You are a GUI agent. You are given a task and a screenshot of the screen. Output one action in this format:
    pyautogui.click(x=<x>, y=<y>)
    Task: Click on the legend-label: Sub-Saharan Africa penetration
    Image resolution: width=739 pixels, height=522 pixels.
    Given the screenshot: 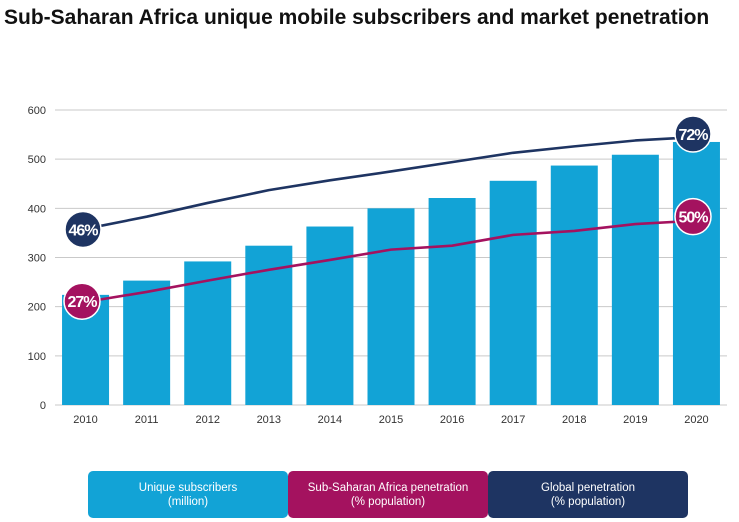 What is the action you would take?
    pyautogui.click(x=388, y=487)
    